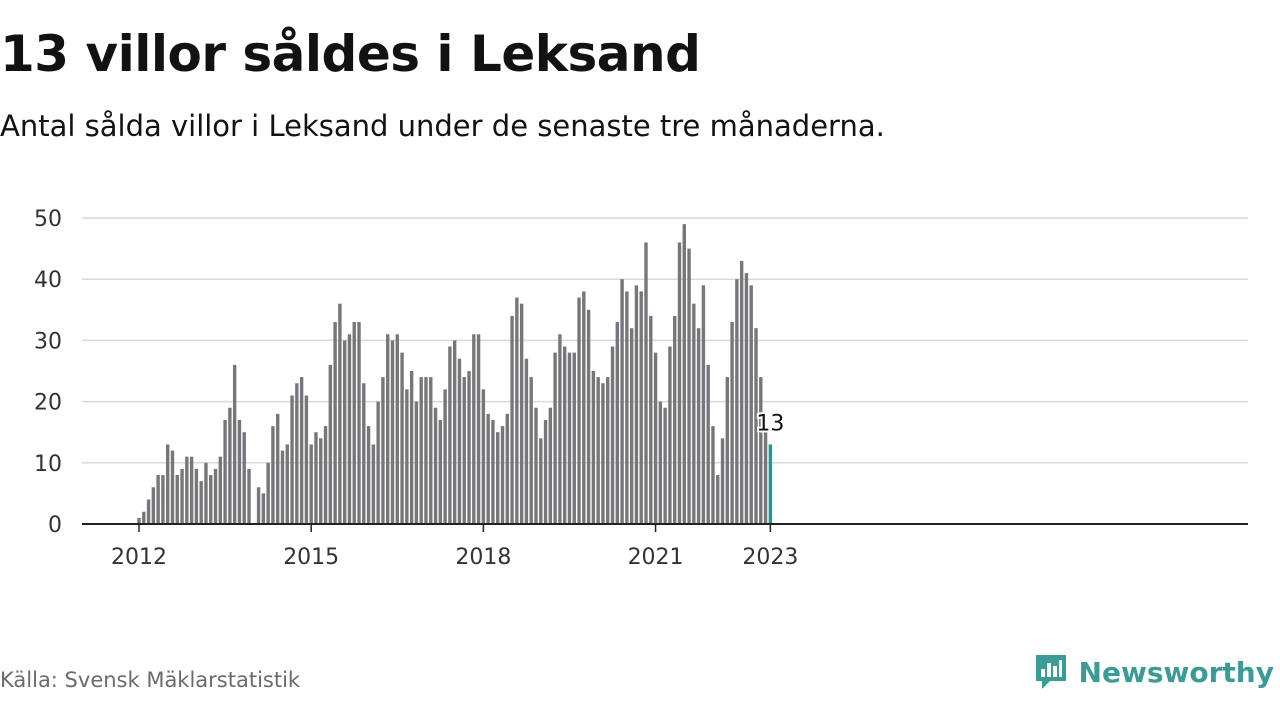 The height and width of the screenshot is (720, 1280). Describe the element at coordinates (770, 484) in the screenshot. I see `highlight-bar` at that location.